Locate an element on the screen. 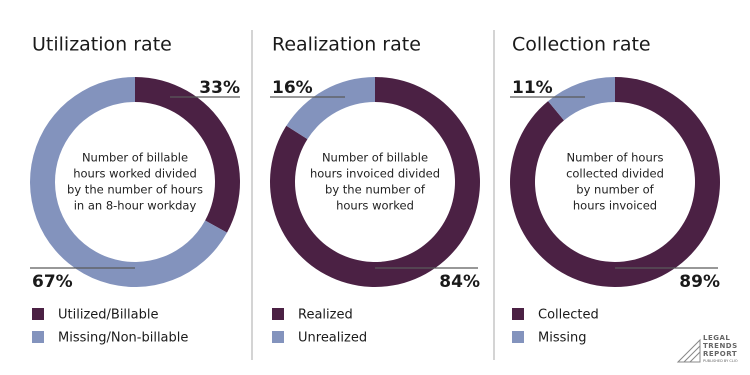 This screenshot has width=750, height=375. logo-byline: PUBLISHED BY CLIO is located at coordinates (720, 361).